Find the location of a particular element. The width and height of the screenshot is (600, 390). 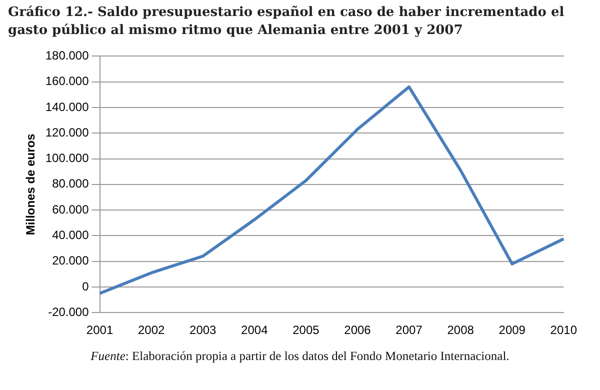

y-tick-label: 160.000 is located at coordinates (67, 81).